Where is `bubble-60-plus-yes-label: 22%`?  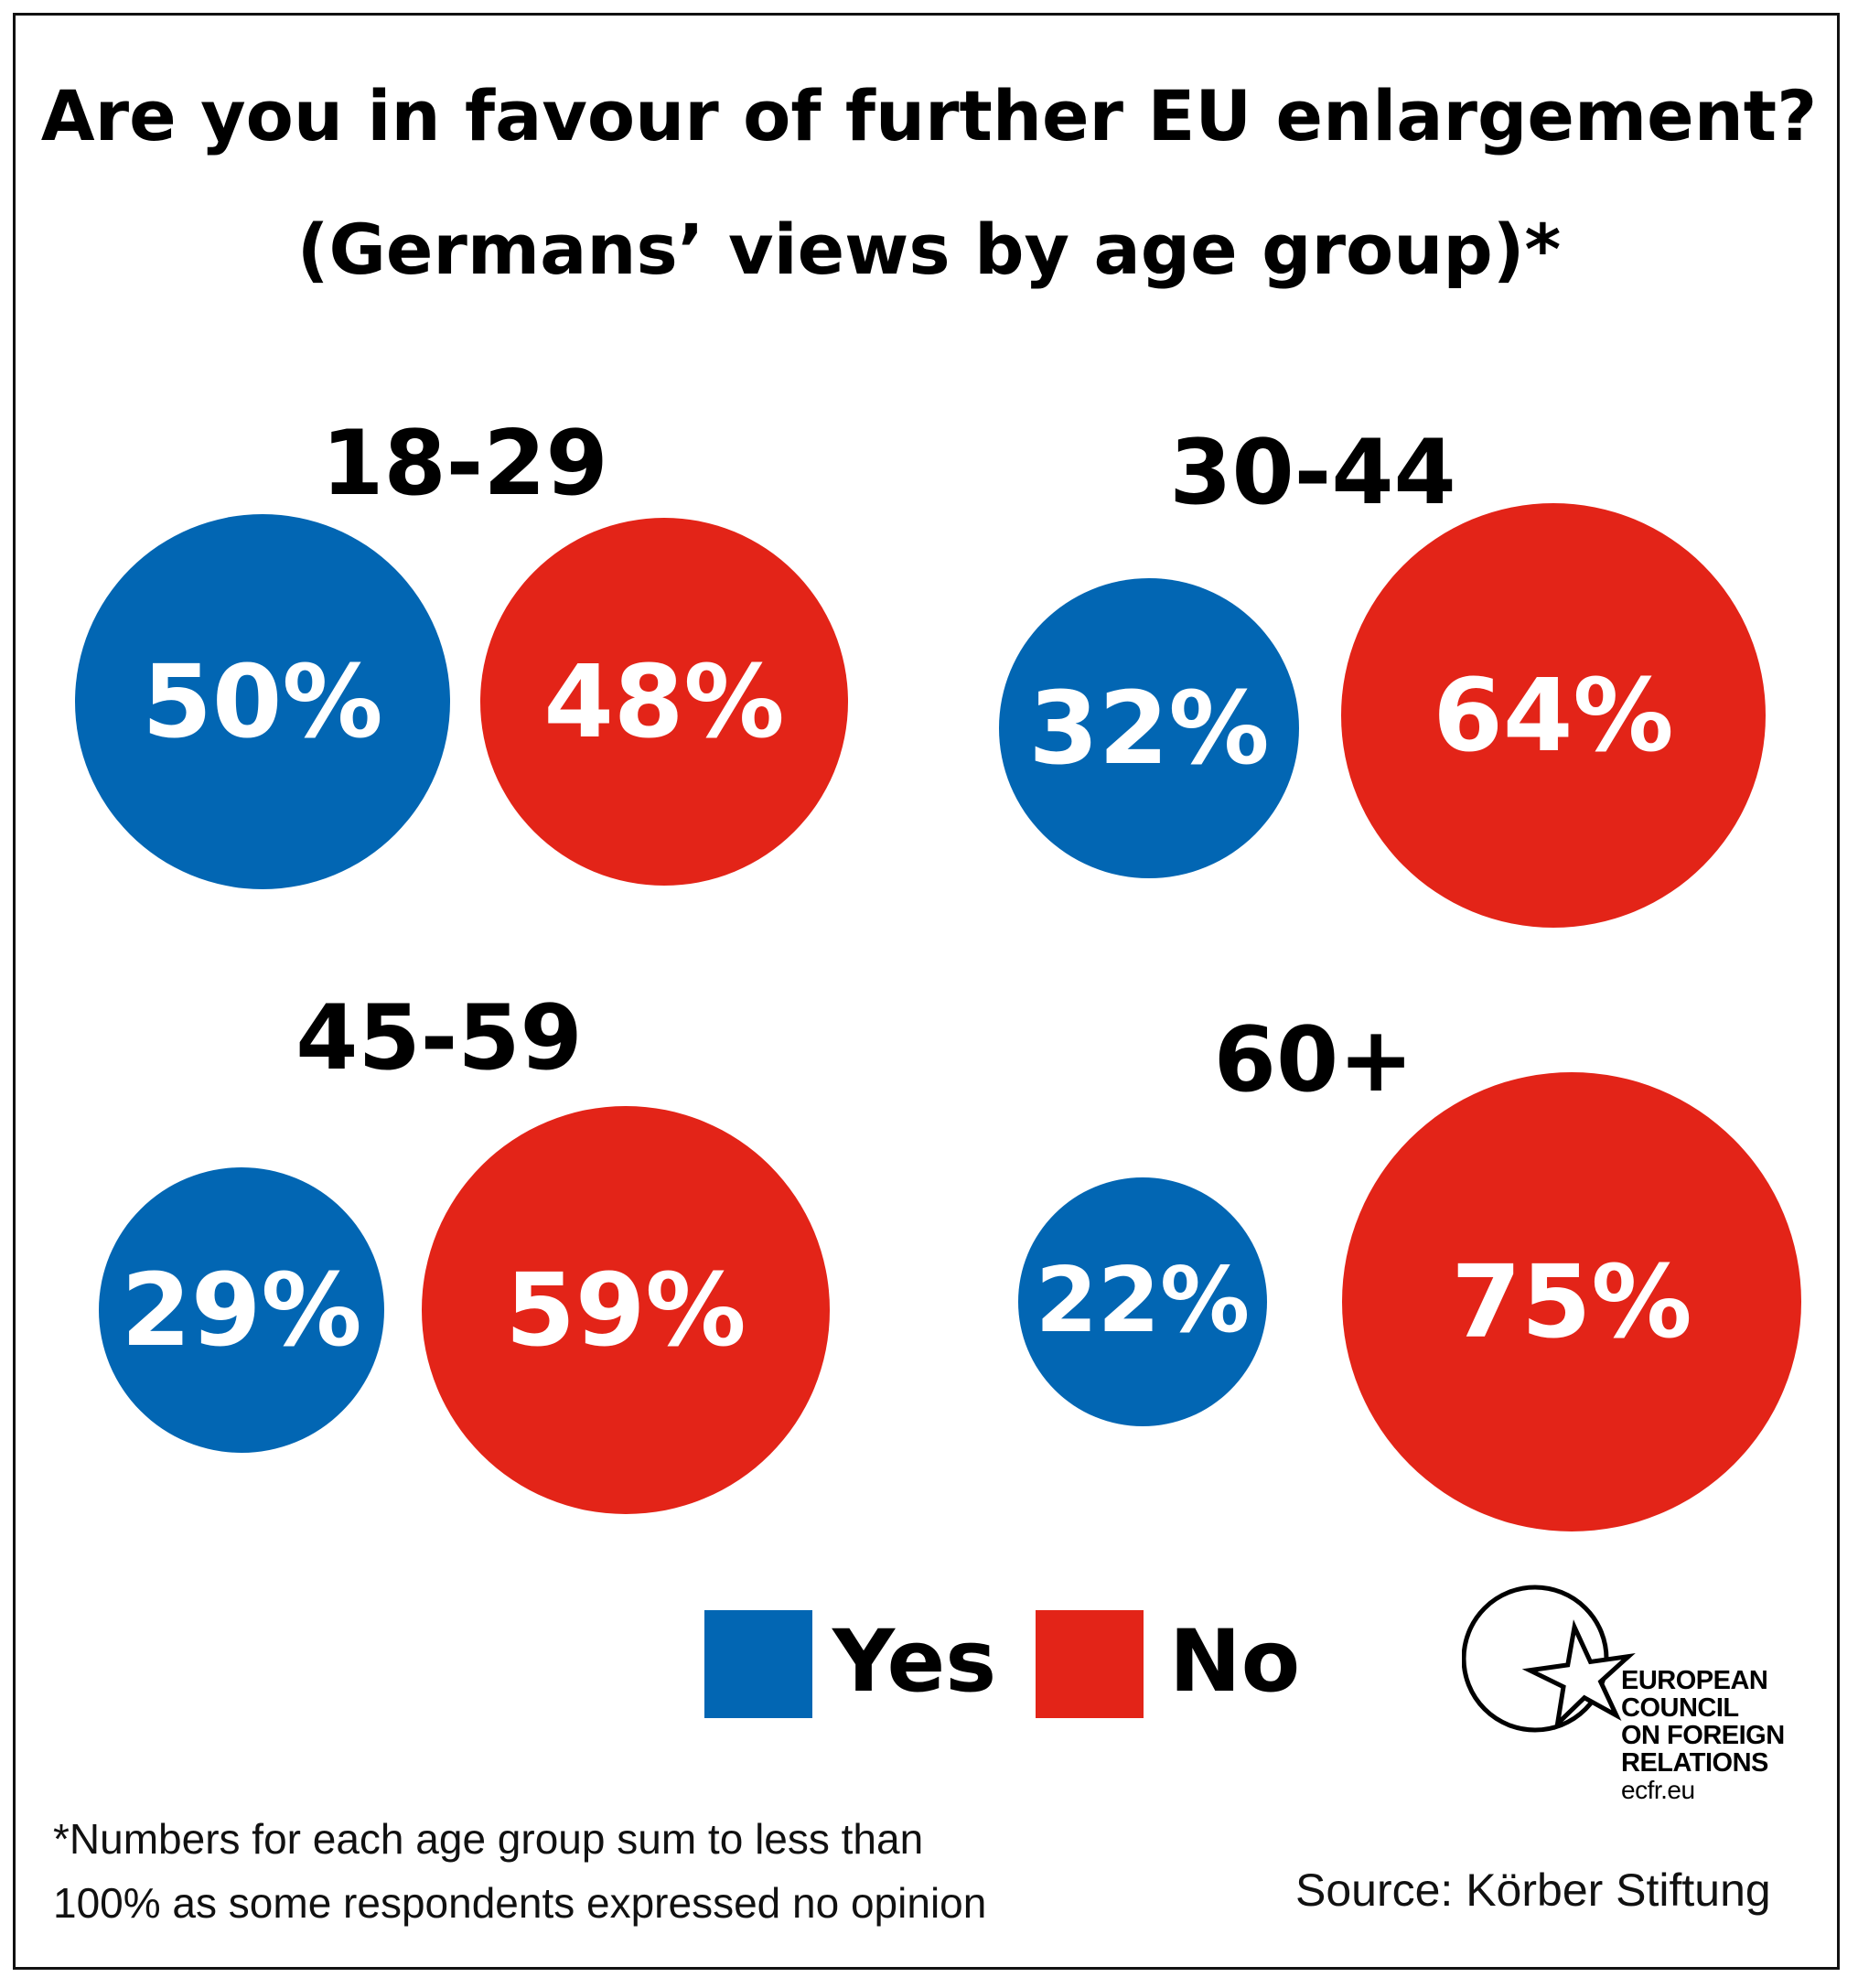
bubble-60-plus-yes-label: 22% is located at coordinates (1143, 1302).